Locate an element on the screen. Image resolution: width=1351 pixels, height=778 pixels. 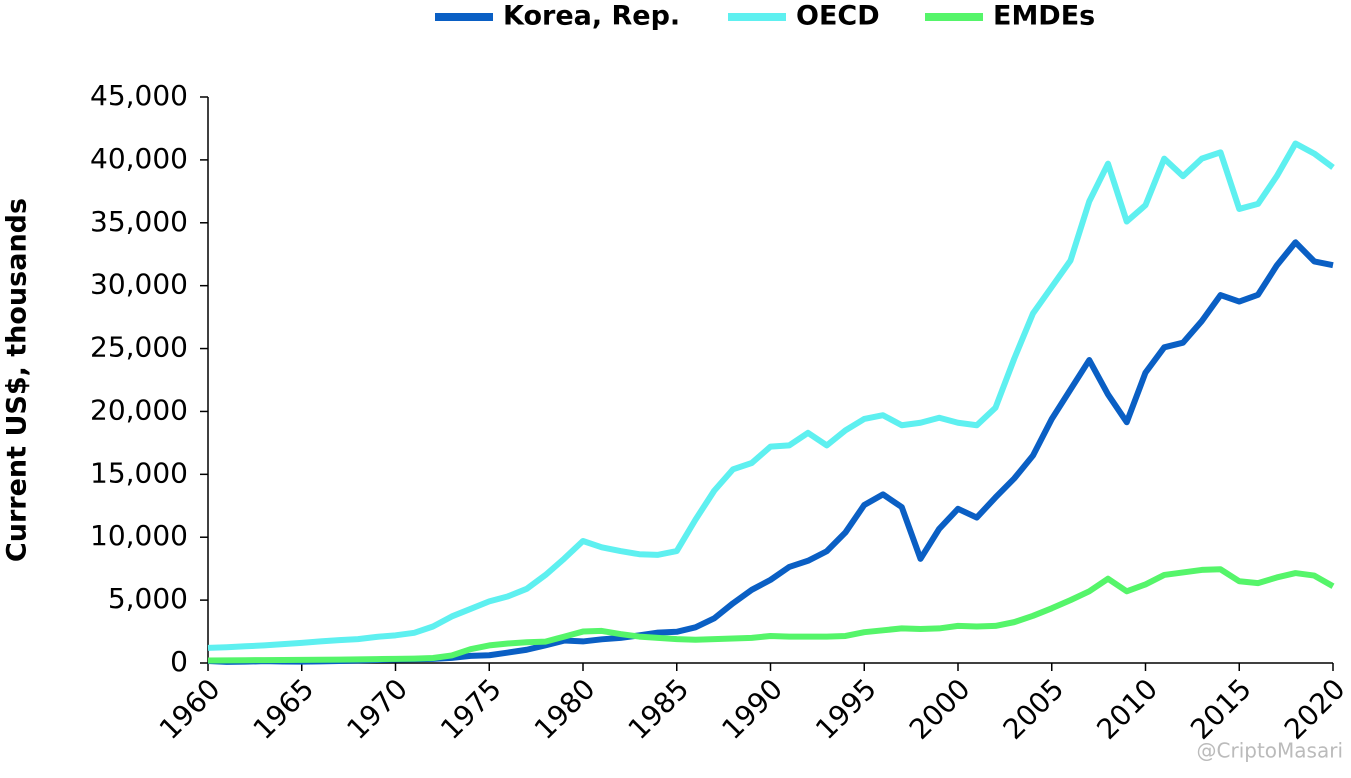
y-tick-label: 0 is located at coordinates (179, 661).